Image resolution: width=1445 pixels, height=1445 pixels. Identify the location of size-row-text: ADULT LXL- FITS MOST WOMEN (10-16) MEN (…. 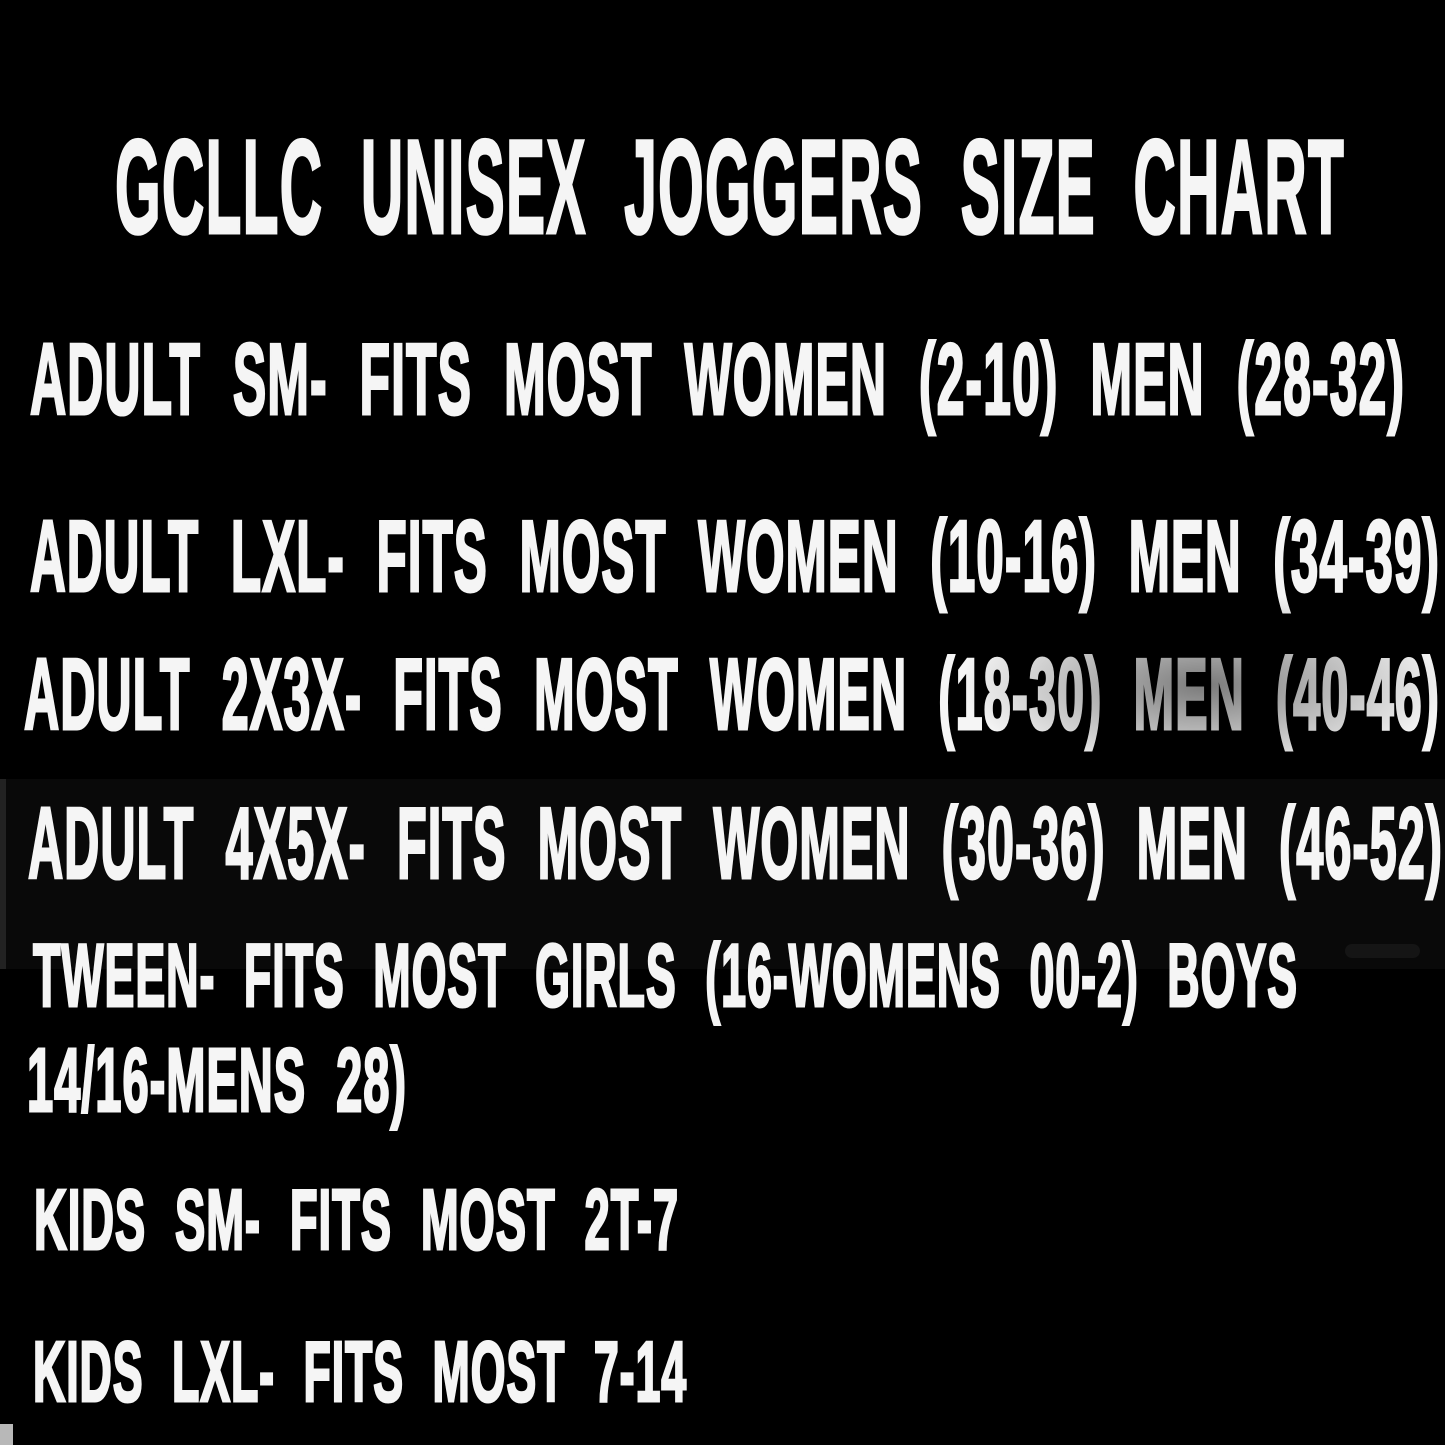
(734, 557).